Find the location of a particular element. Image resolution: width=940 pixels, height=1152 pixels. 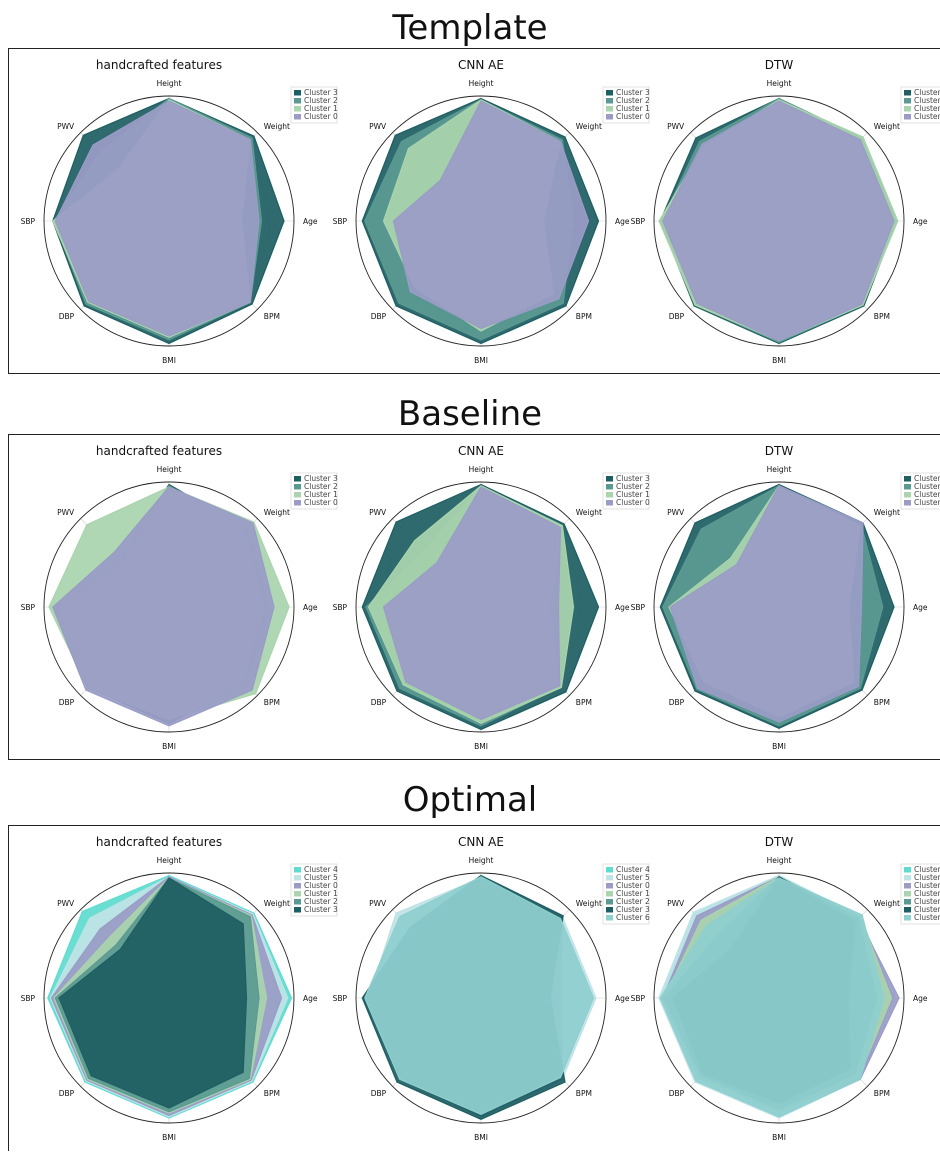

section-title-template: Template is located at coordinates (470, 28).